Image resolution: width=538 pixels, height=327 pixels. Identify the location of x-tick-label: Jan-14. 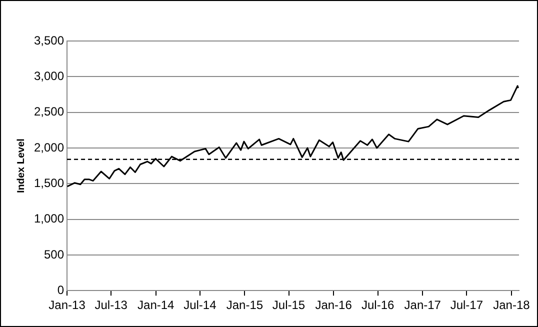
(156, 305).